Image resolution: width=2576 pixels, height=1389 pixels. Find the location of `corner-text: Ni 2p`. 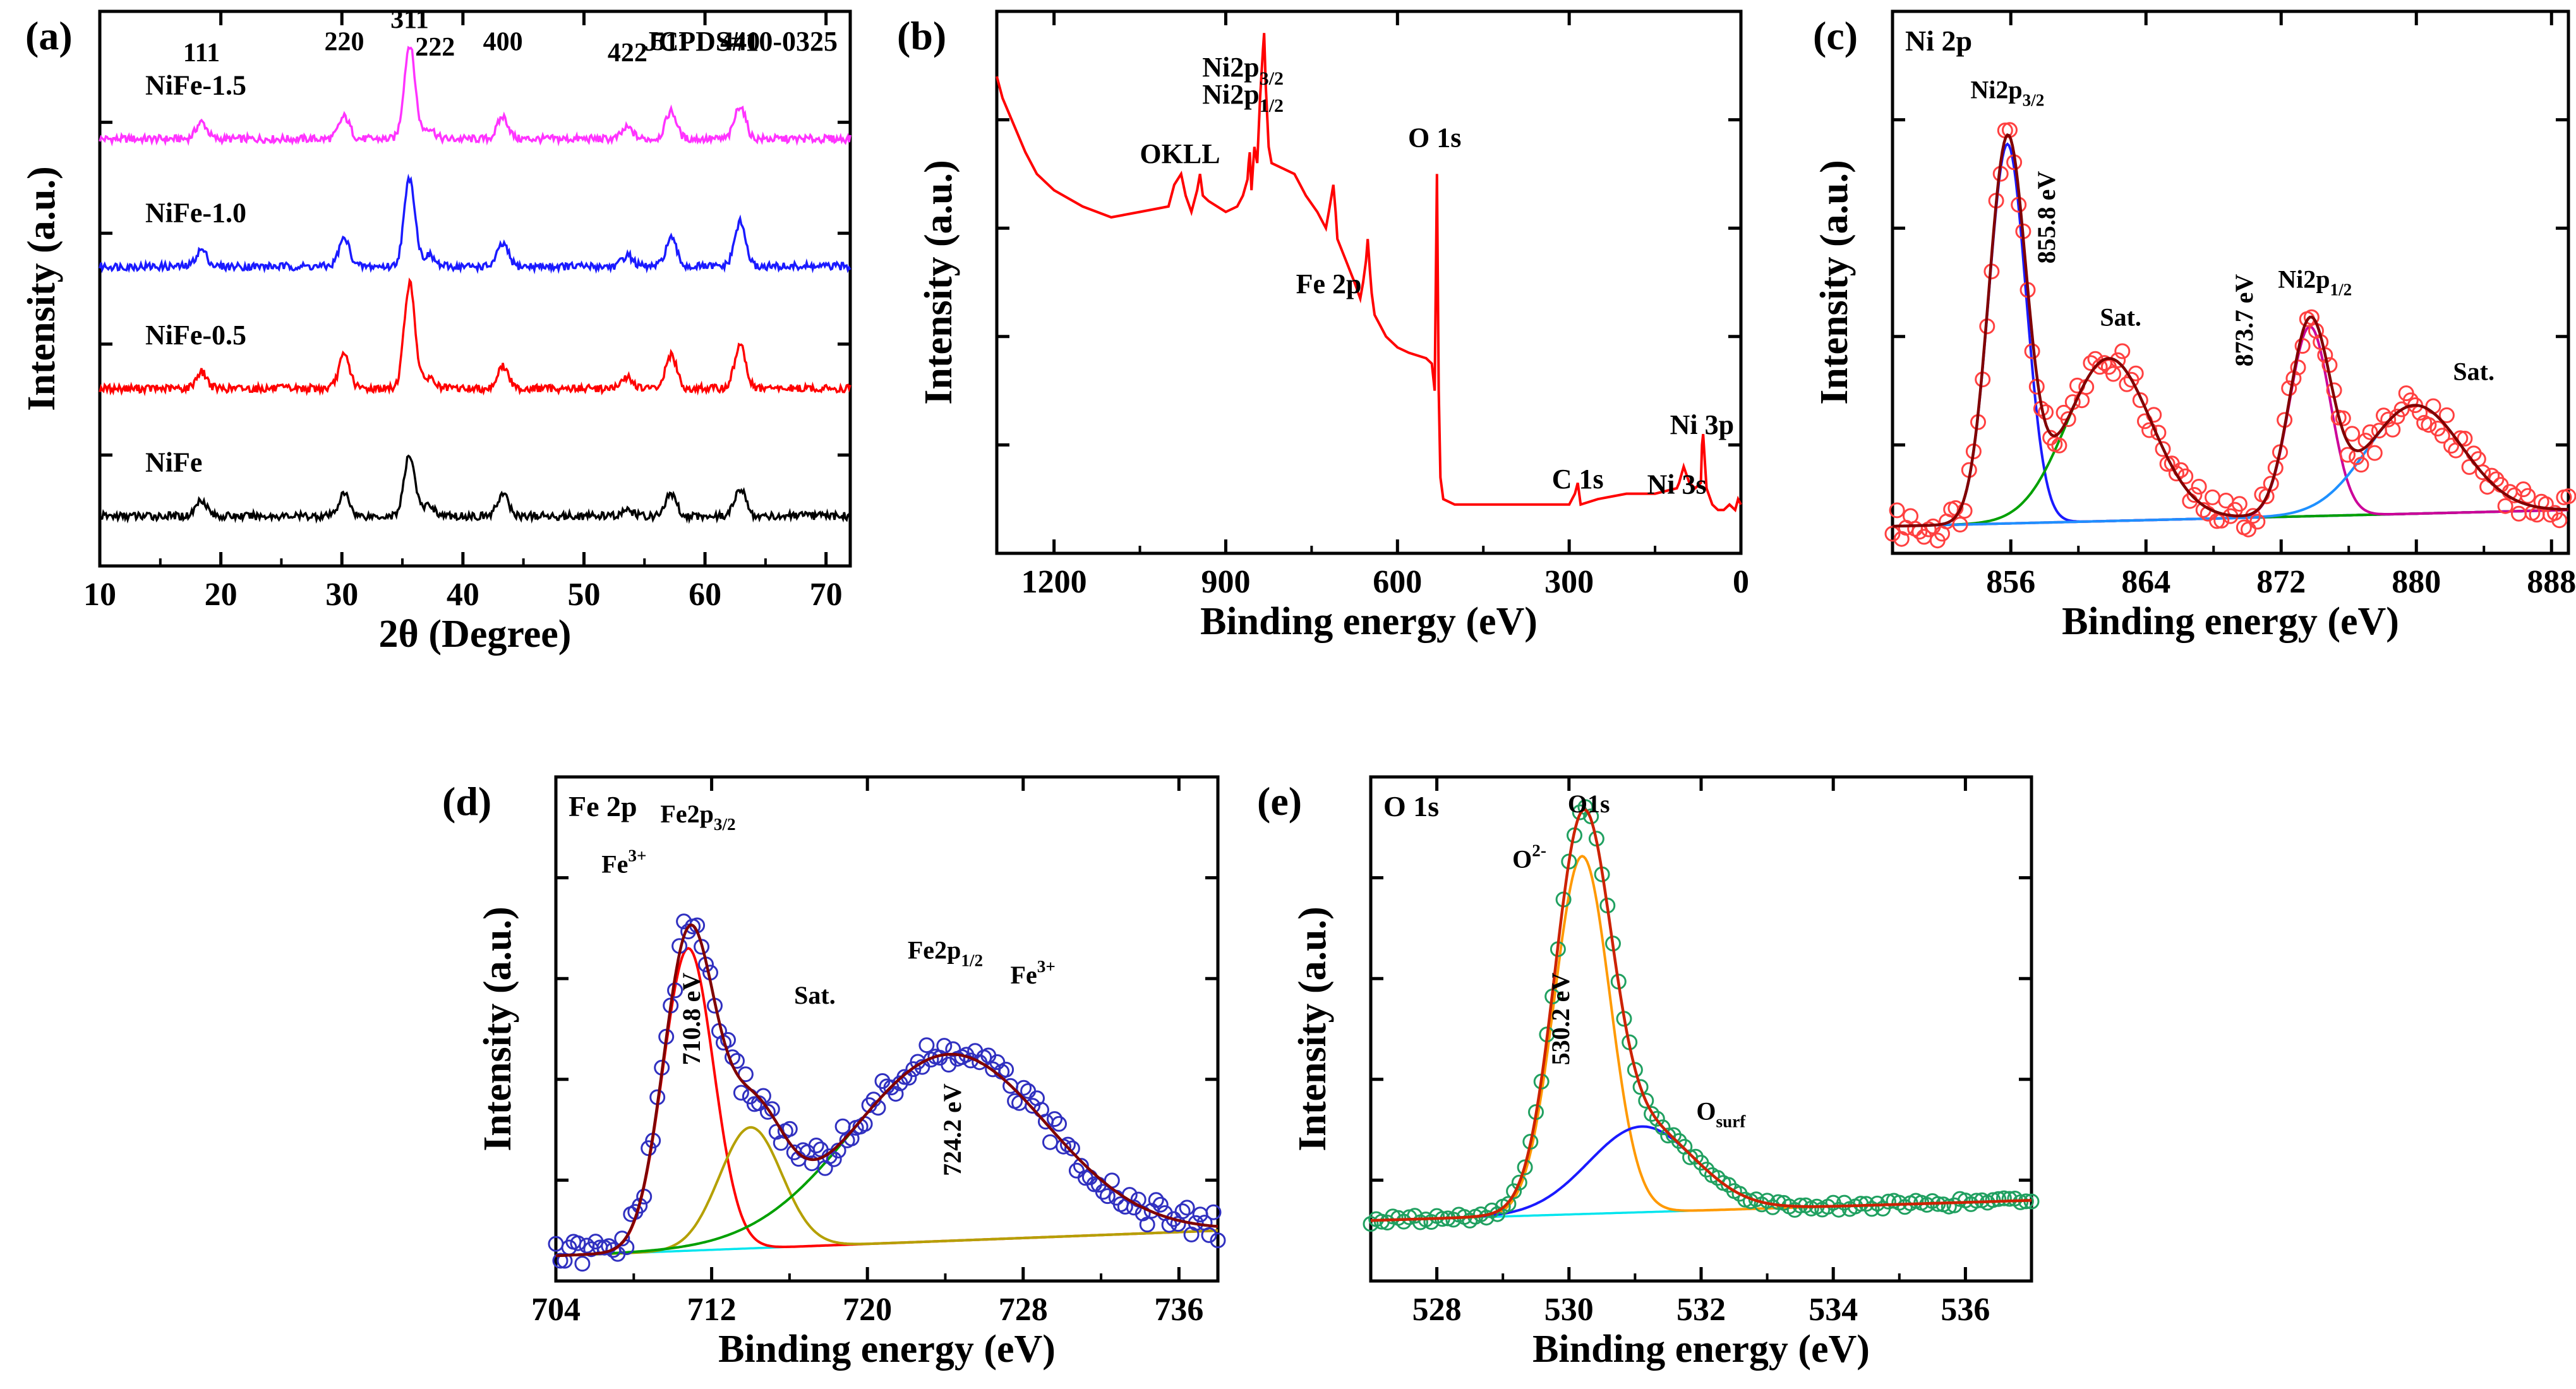

corner-text: Ni 2p is located at coordinates (1938, 41).